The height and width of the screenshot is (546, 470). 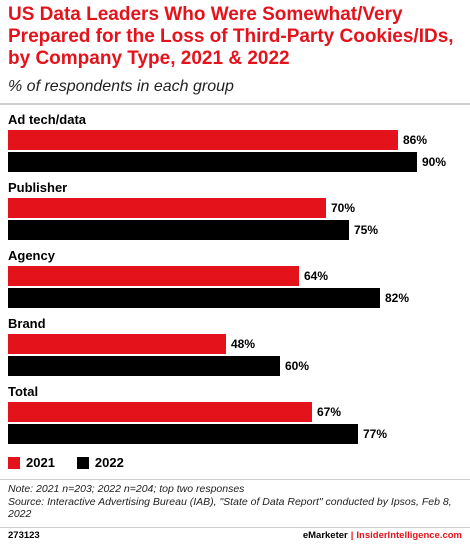 I want to click on chart-id: 273123, so click(x=24, y=535).